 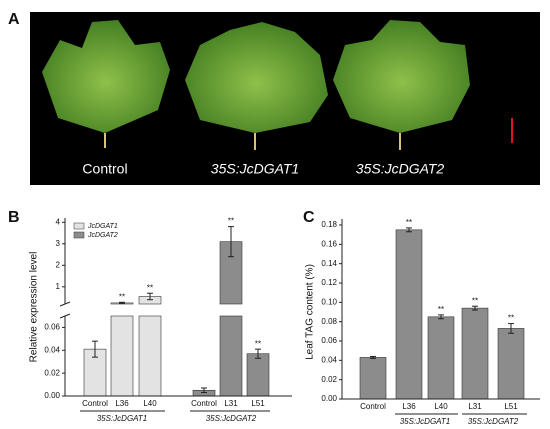 What do you see at coordinates (255, 169) in the screenshot?
I see `photo-label: 35S:JcDGAT1` at bounding box center [255, 169].